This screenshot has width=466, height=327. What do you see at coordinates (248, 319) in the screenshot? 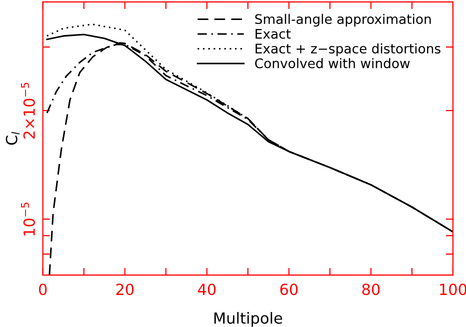
I see `x-axis-title: Multipole` at bounding box center [248, 319].